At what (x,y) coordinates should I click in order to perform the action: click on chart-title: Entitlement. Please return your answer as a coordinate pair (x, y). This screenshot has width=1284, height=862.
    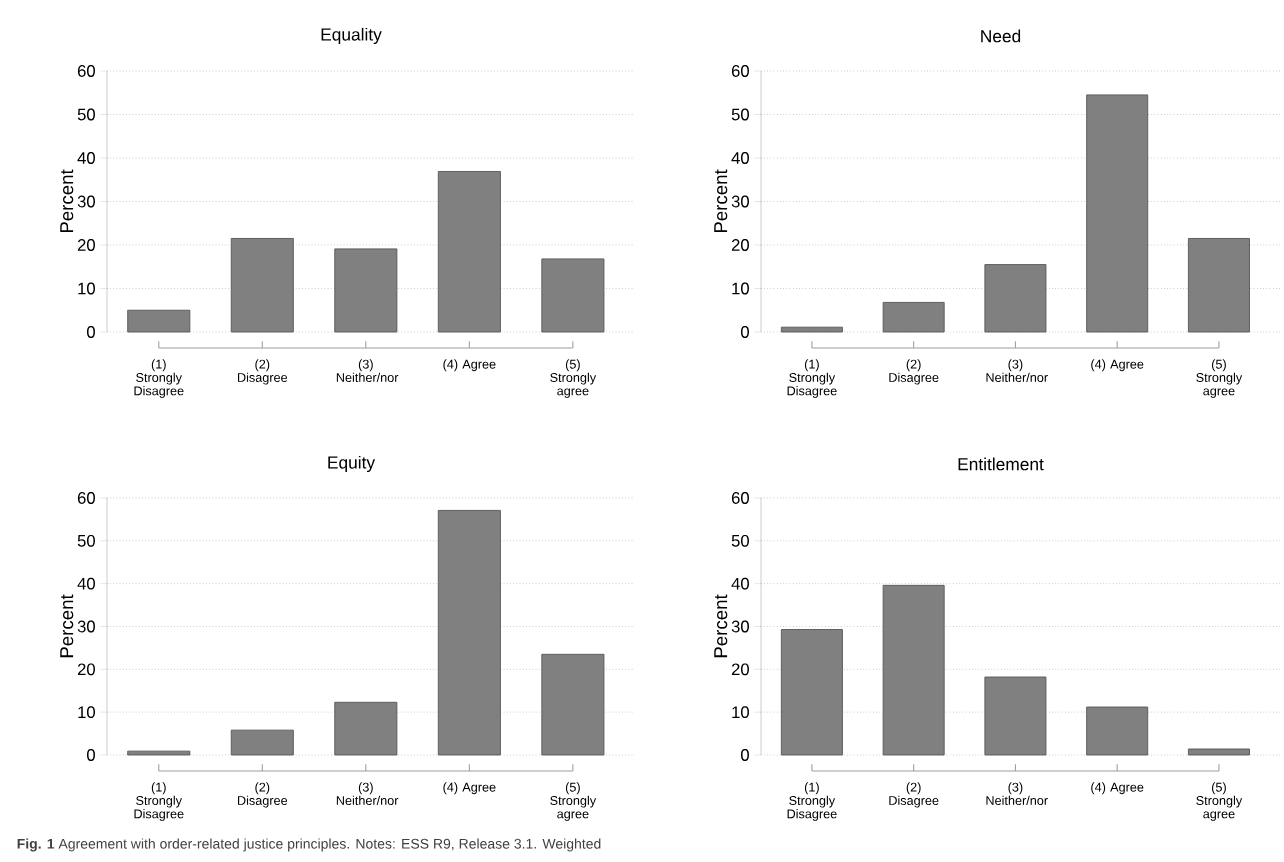
    Looking at the image, I should click on (1001, 464).